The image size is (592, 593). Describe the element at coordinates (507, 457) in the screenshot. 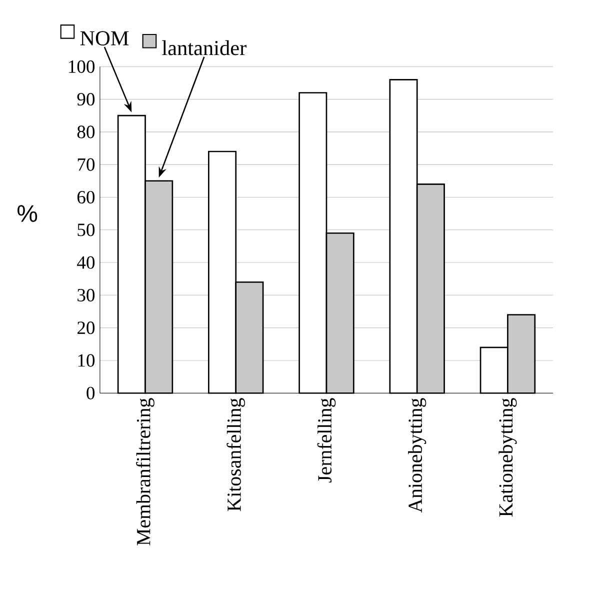

I see `x-tick-label: Kationebytting` at that location.